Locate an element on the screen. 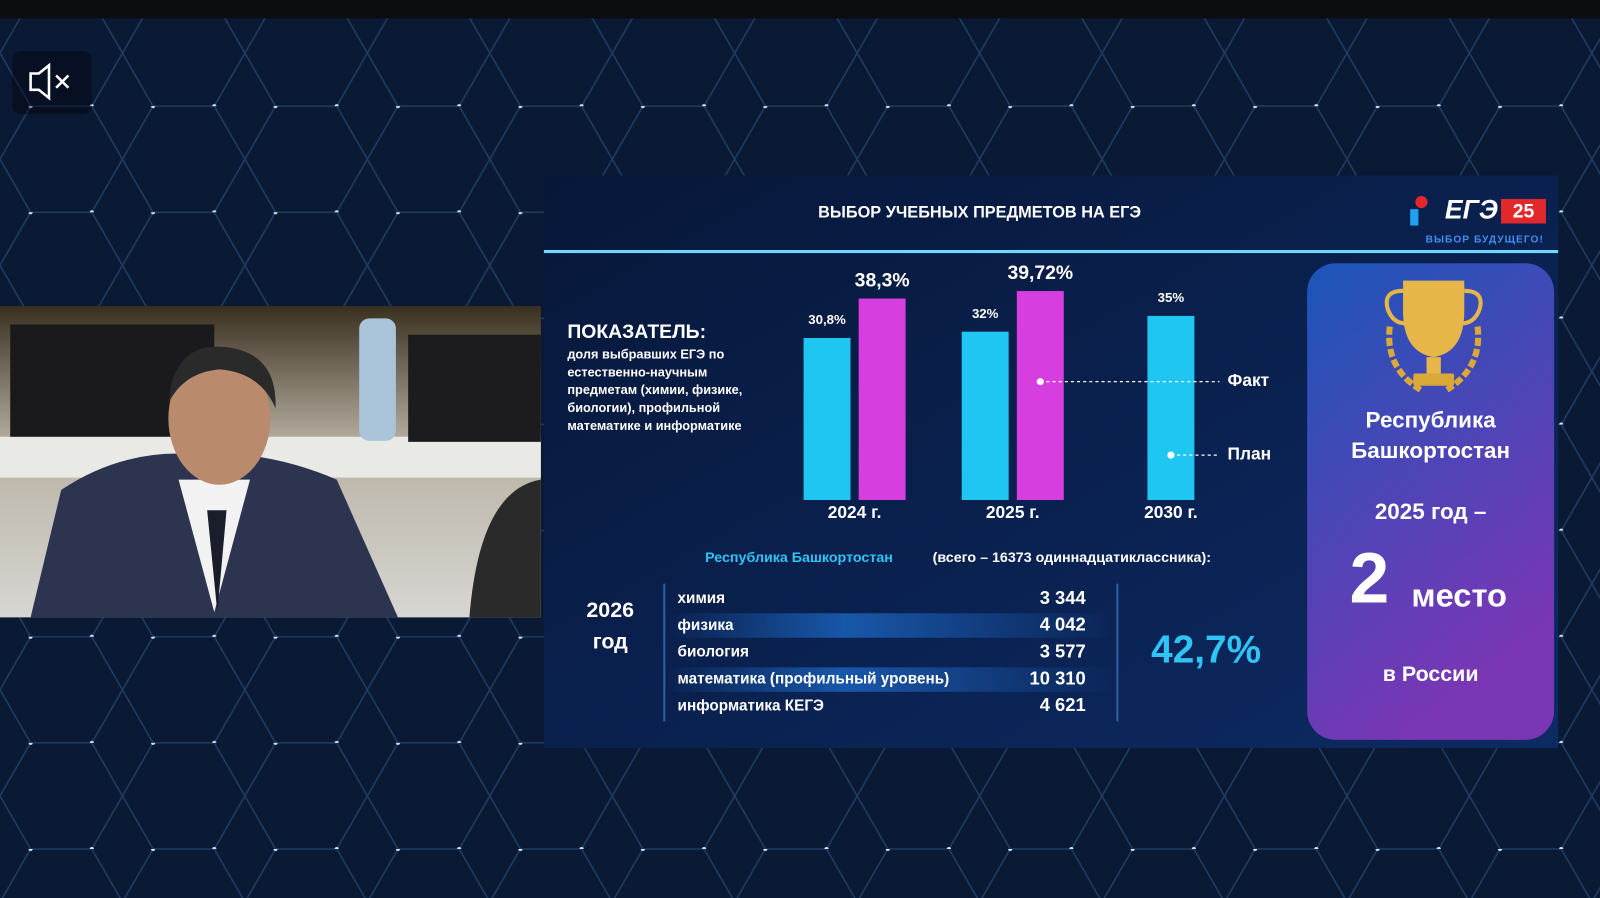 The width and height of the screenshot is (1600, 898). award-place: 2 is located at coordinates (1370, 579).